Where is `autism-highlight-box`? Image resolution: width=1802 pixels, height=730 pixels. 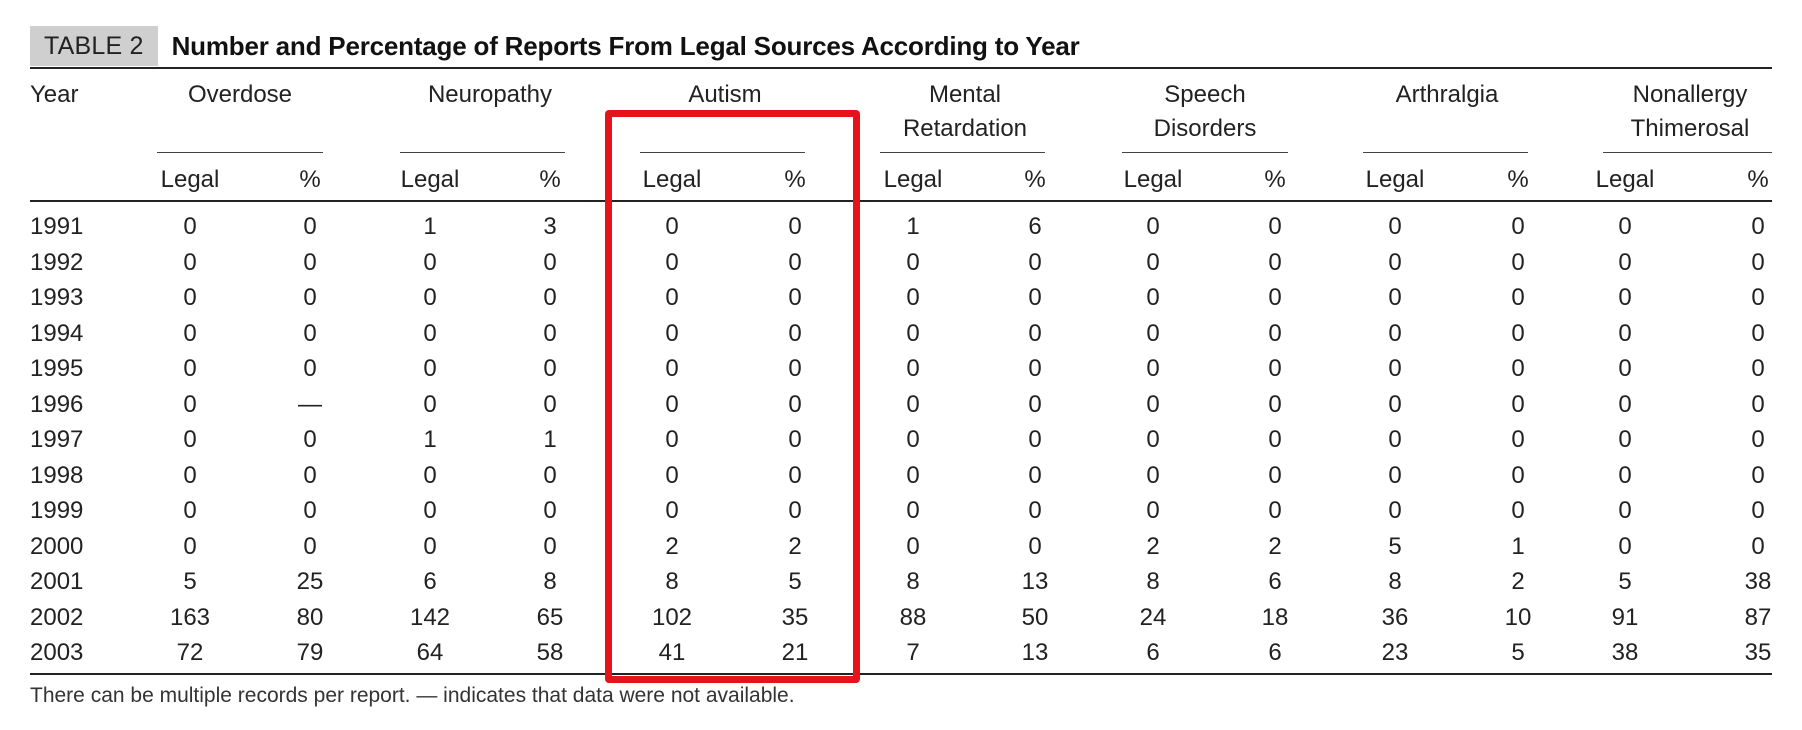 autism-highlight-box is located at coordinates (732, 396).